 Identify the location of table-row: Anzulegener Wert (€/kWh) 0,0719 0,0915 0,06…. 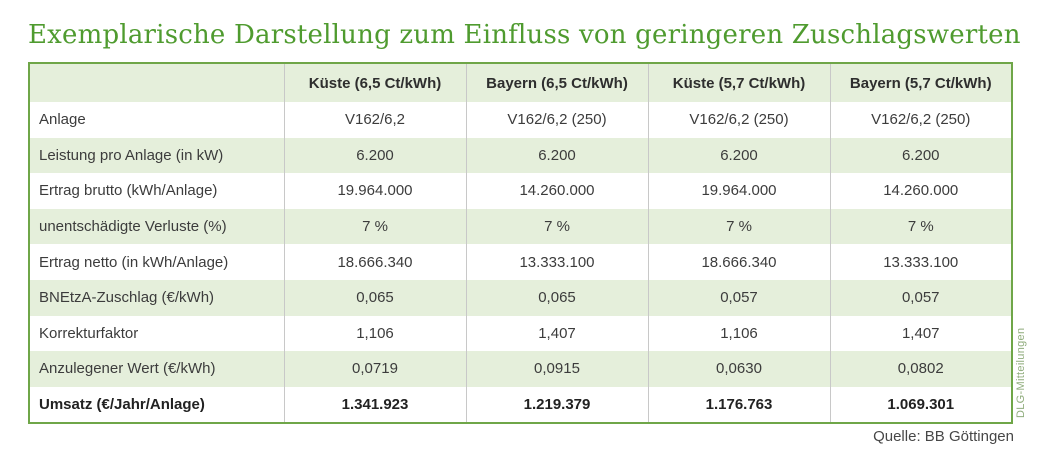
(520, 369).